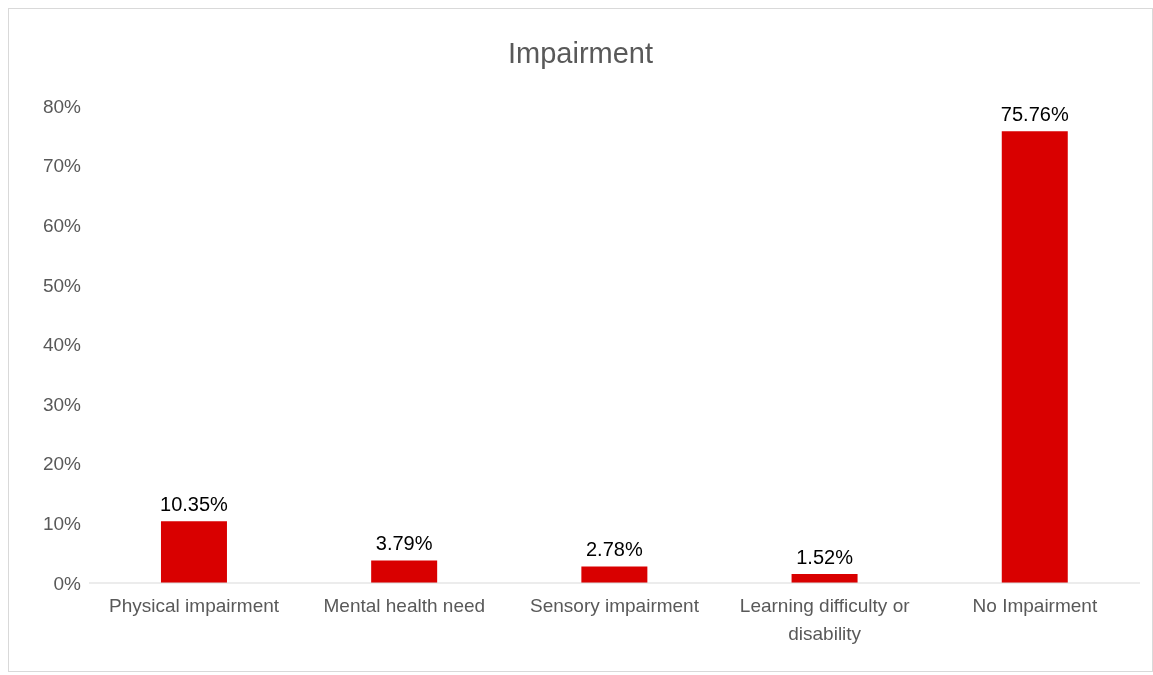  Describe the element at coordinates (194, 504) in the screenshot. I see `data-label: 10.35%` at that location.